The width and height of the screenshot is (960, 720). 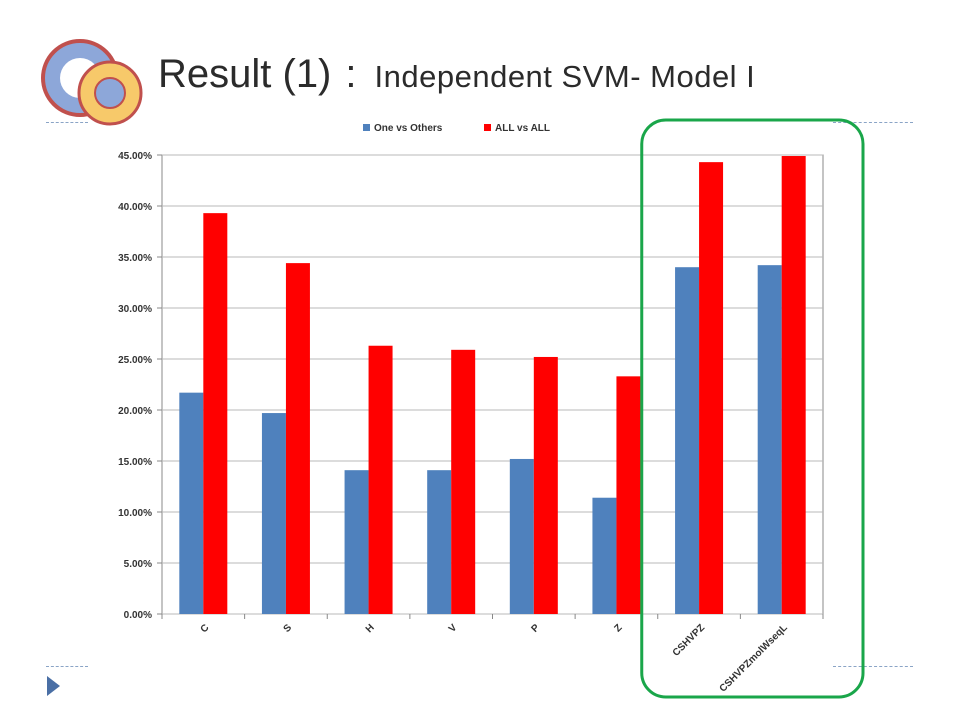 I want to click on y-tick-label: 20.00%, so click(x=135, y=411).